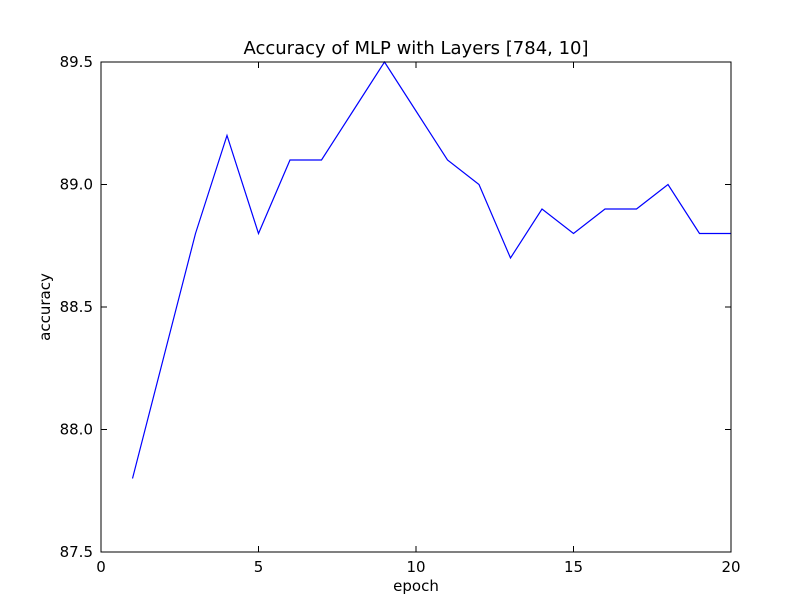 This screenshot has height=612, width=812. I want to click on x-tick-label: 15, so click(573, 567).